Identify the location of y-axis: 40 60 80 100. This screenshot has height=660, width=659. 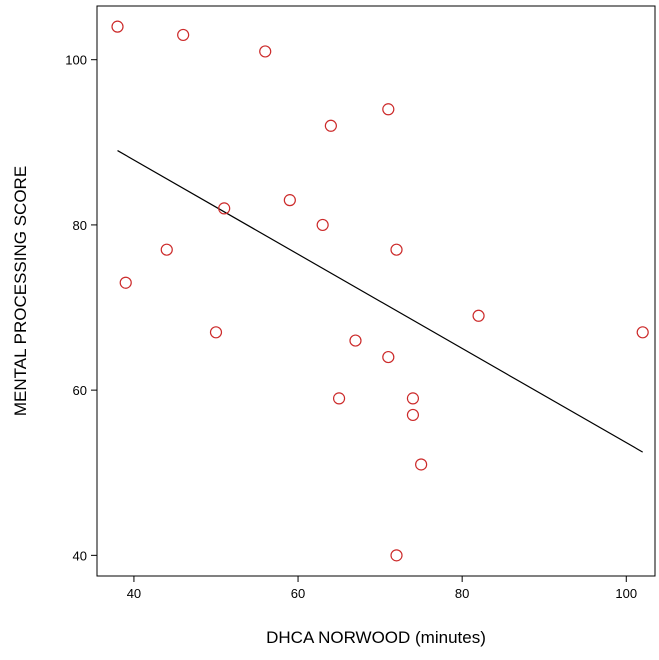
(81, 308).